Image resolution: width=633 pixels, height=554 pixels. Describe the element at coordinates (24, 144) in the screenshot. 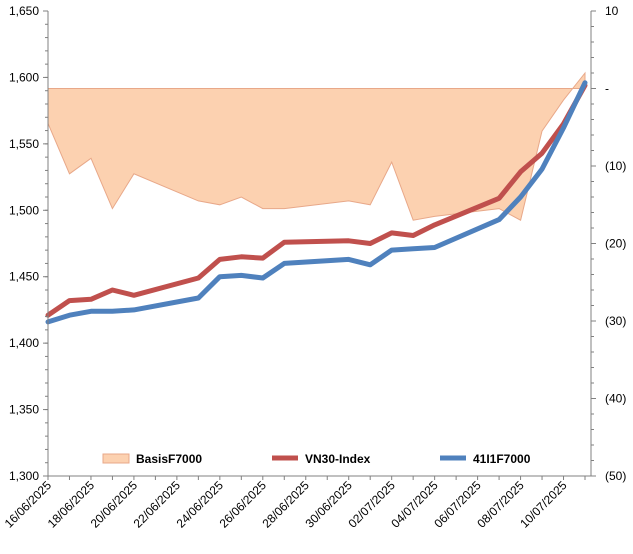

I see `left-tick-label: 1,550` at that location.